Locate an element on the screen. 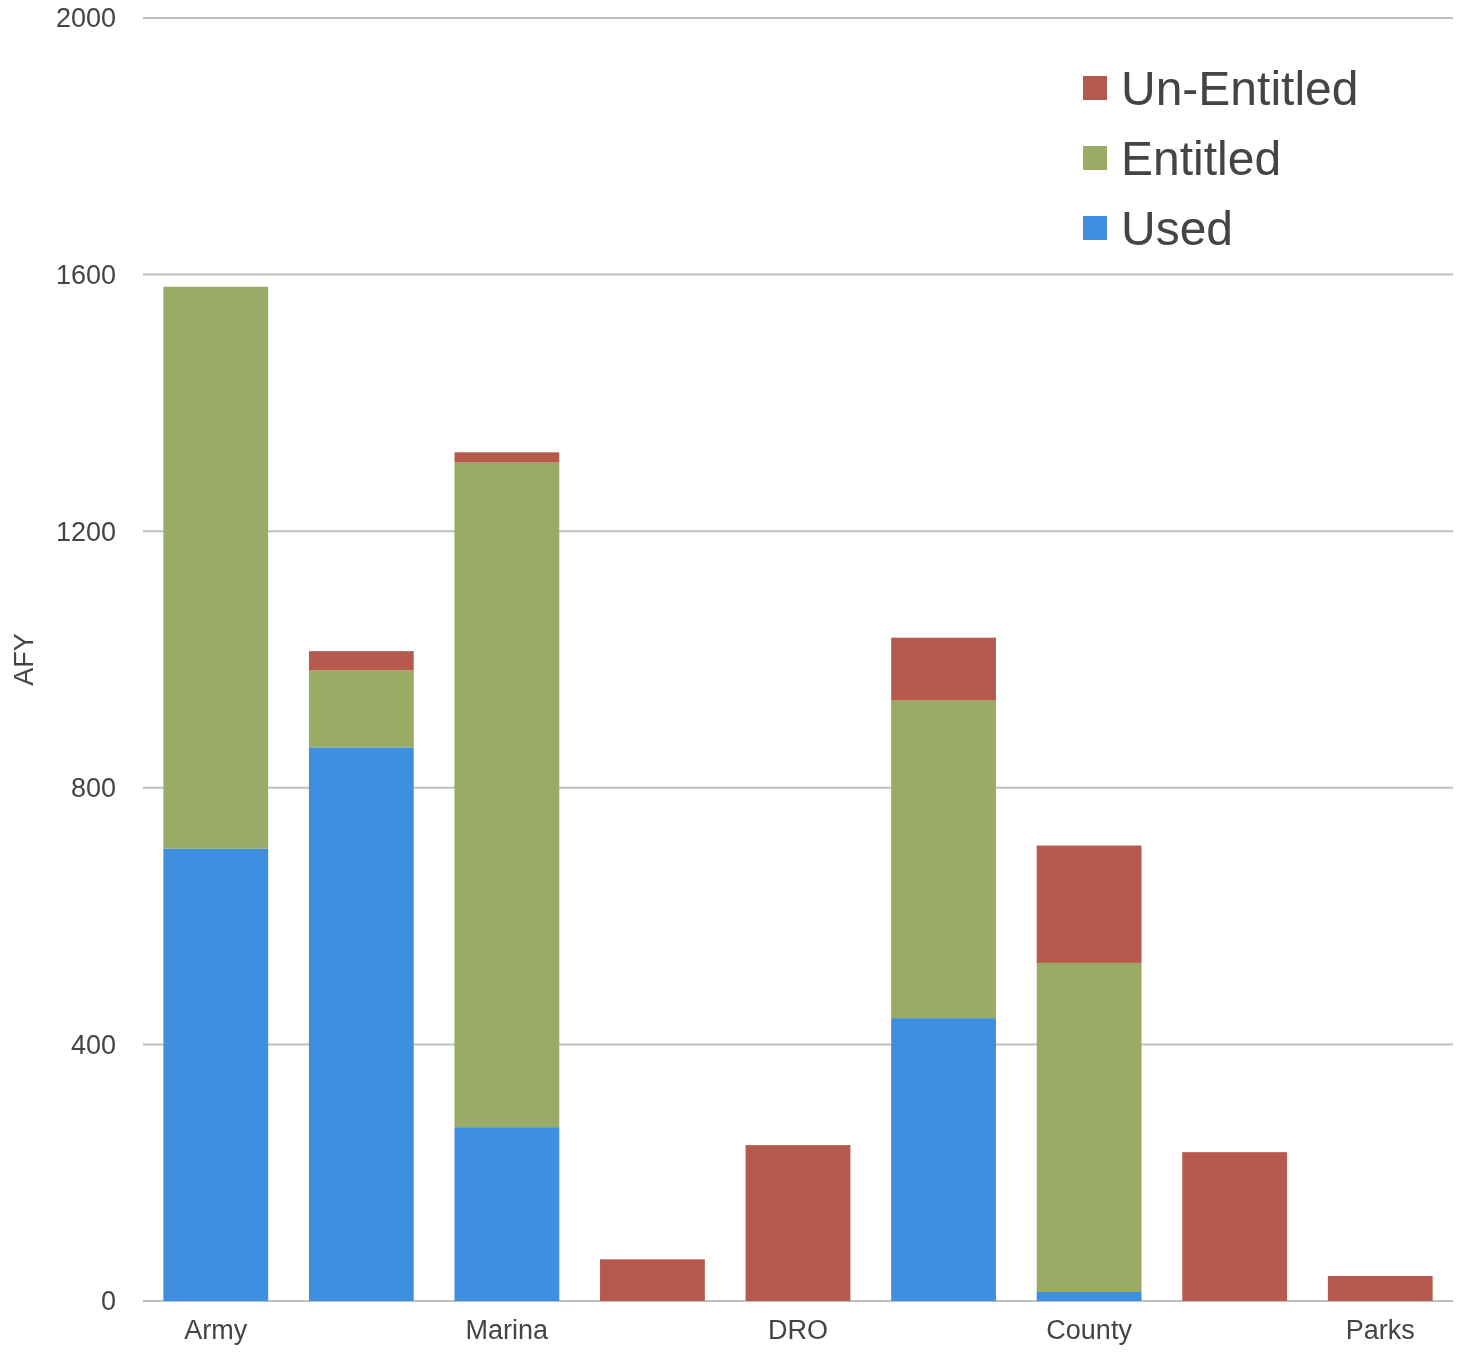 The width and height of the screenshot is (1458, 1358). y-tick-label: 2000 is located at coordinates (85, 18).